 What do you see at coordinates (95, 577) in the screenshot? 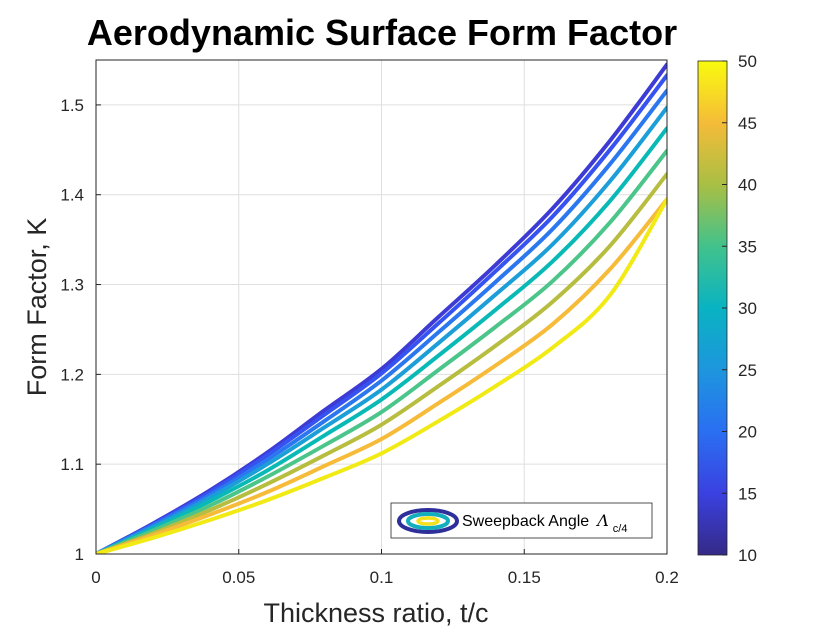
I see `x-tick-label: 0` at bounding box center [95, 577].